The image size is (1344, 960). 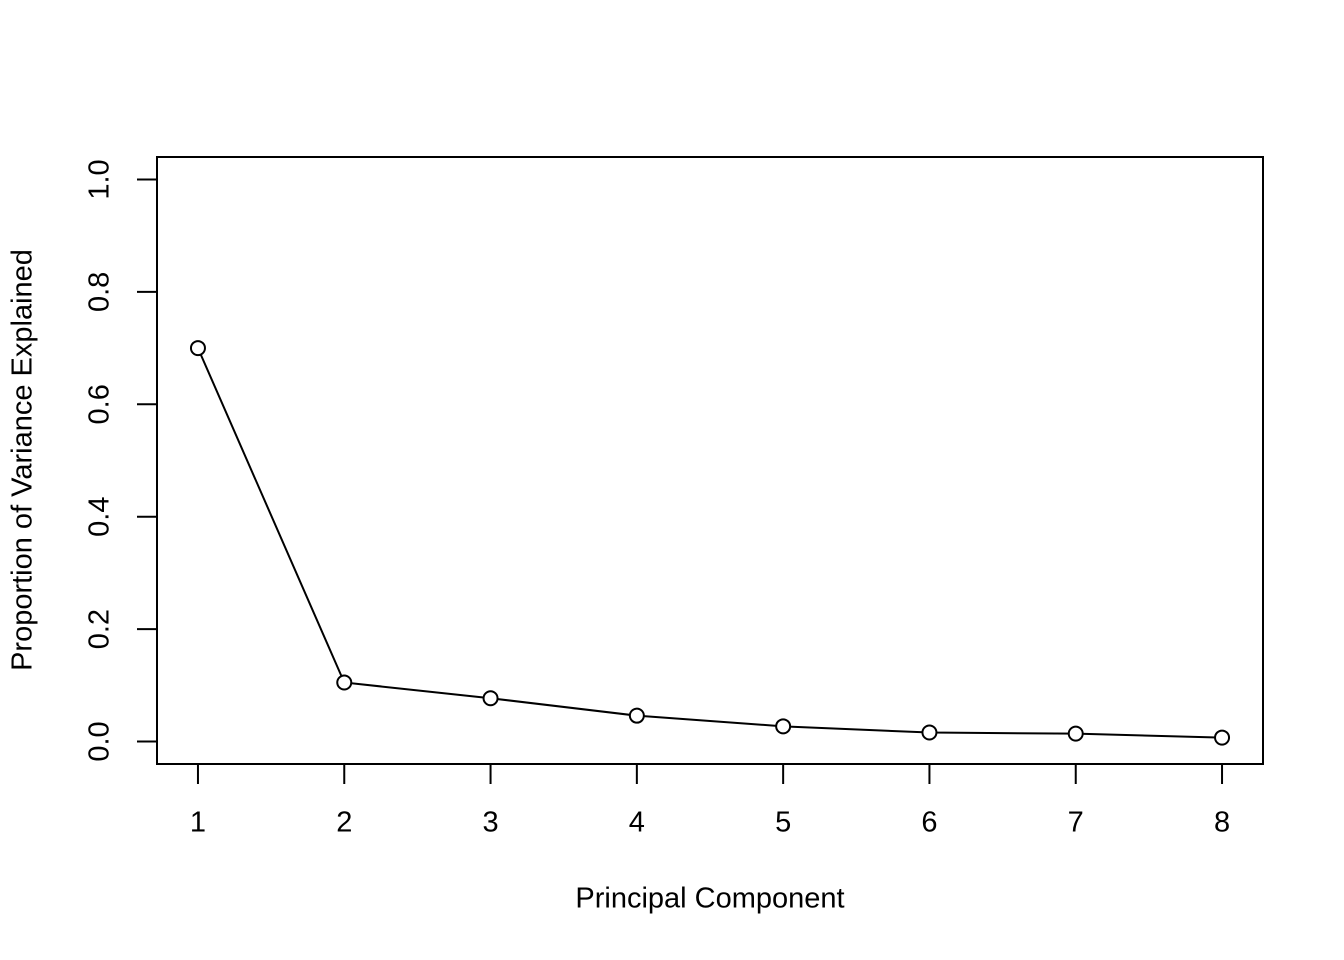 I want to click on x-tick-label: 3, so click(x=490, y=823).